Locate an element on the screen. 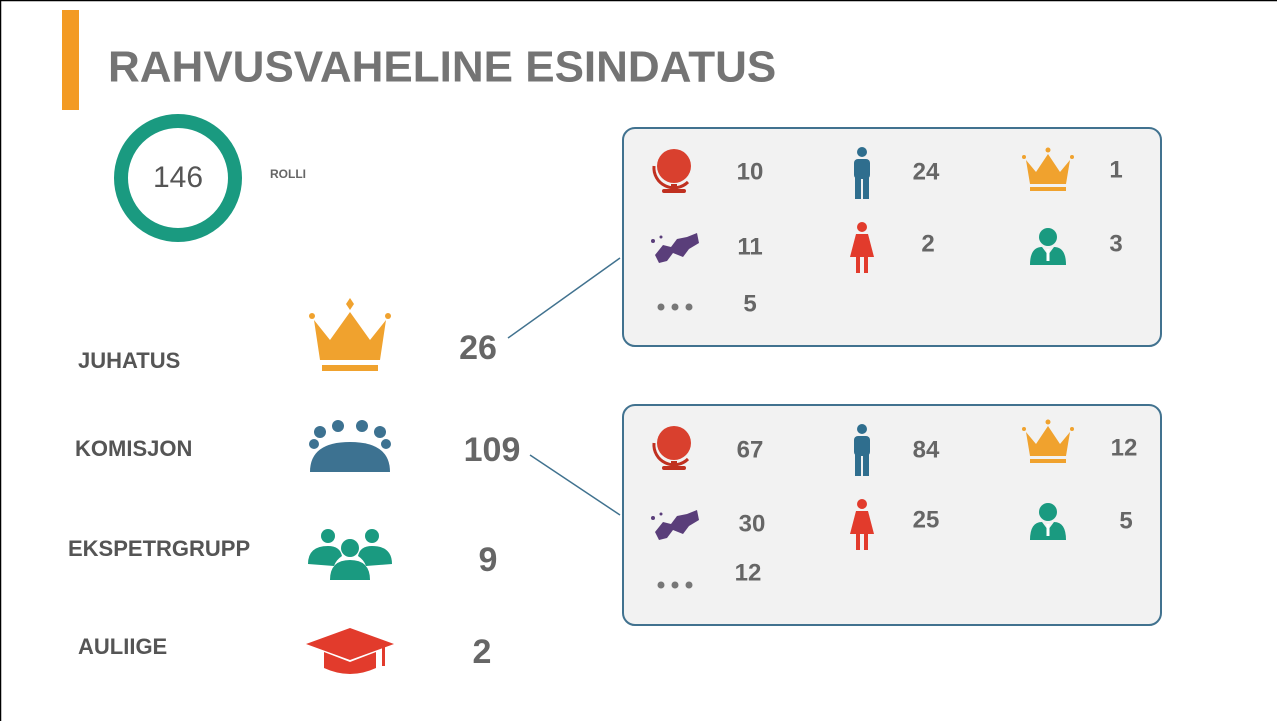 Image resolution: width=1277 pixels, height=721 pixels. role-count: 2 is located at coordinates (482, 652).